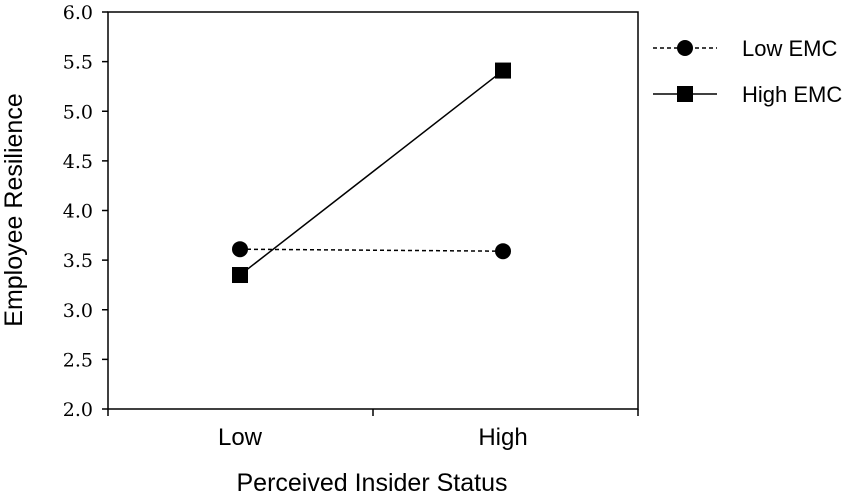 Image resolution: width=851 pixels, height=496 pixels. I want to click on y-tick-label: 4.0, so click(78, 212).